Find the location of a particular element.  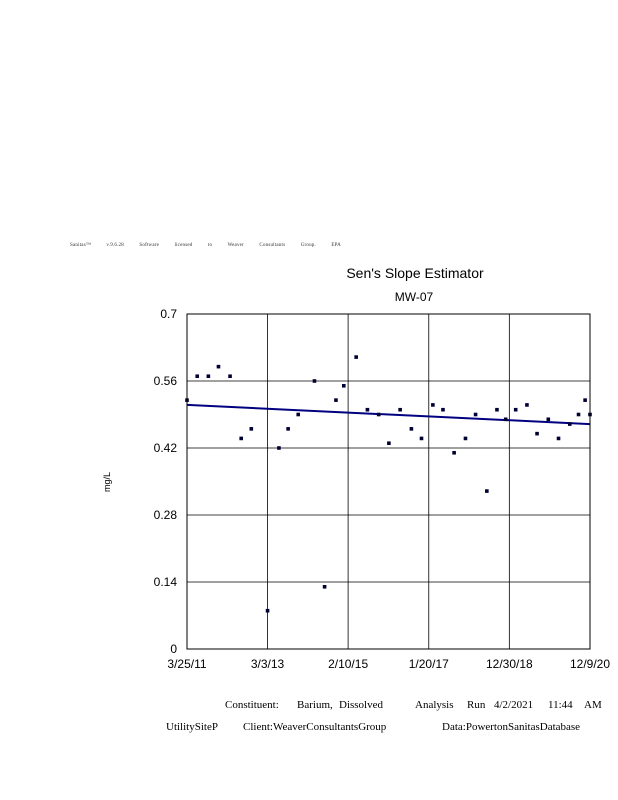

y-tick-label: 0 is located at coordinates (173, 649).